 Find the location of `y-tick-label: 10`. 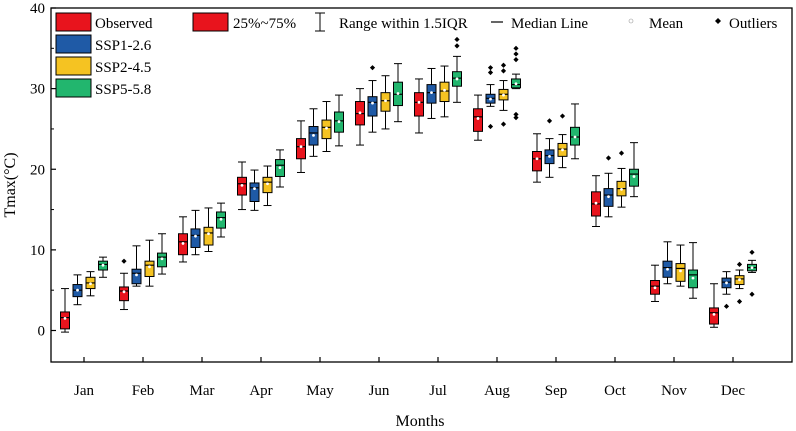

y-tick-label: 10 is located at coordinates (37, 251).